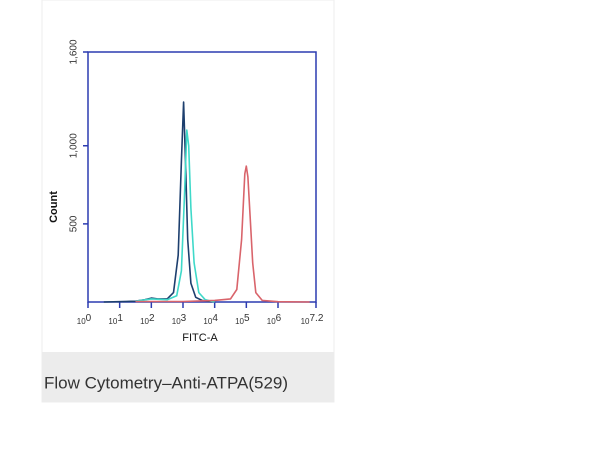 The width and height of the screenshot is (600, 455). Describe the element at coordinates (215, 318) in the screenshot. I see `x-tick-exponent: 4` at that location.